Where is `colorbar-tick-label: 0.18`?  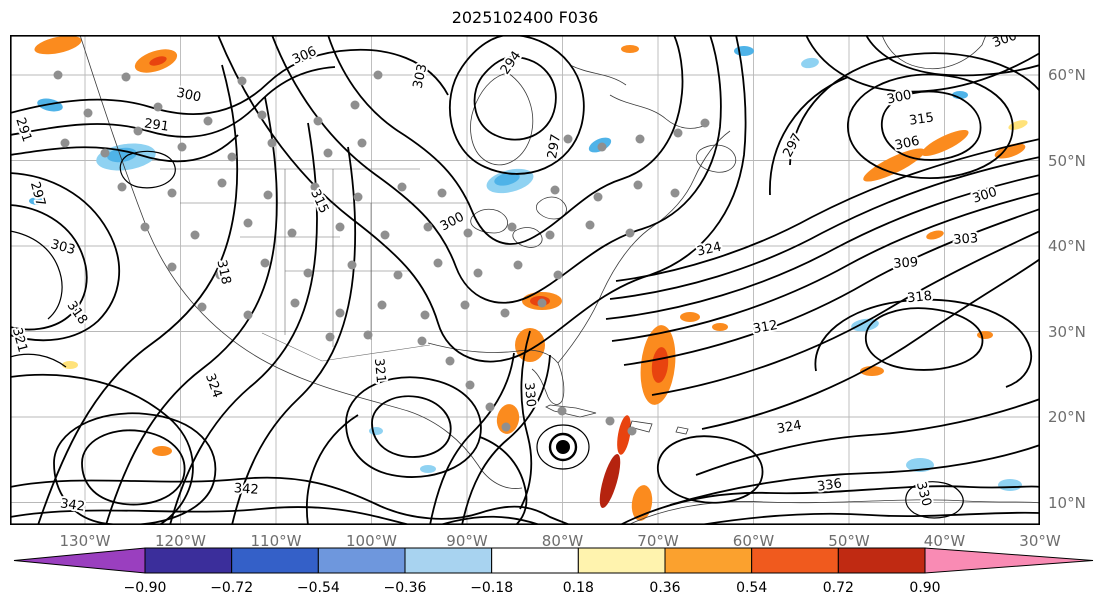
colorbar-tick-label: 0.18 is located at coordinates (578, 588).